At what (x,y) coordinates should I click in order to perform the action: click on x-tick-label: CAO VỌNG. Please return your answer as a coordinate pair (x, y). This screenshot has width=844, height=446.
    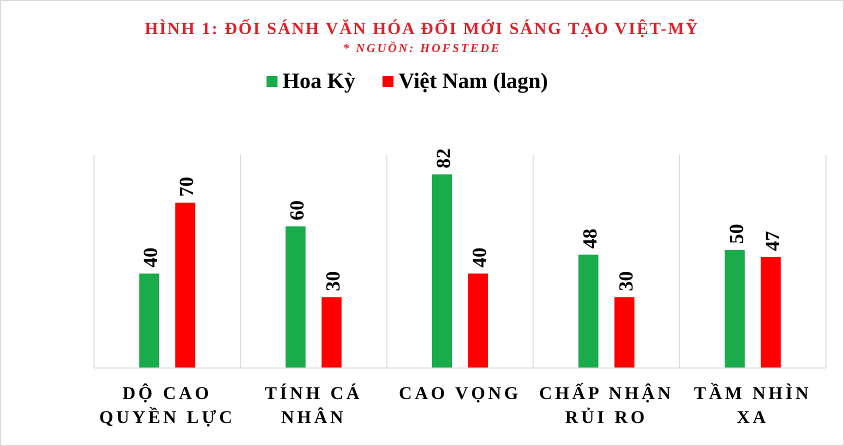
    Looking at the image, I should click on (460, 393).